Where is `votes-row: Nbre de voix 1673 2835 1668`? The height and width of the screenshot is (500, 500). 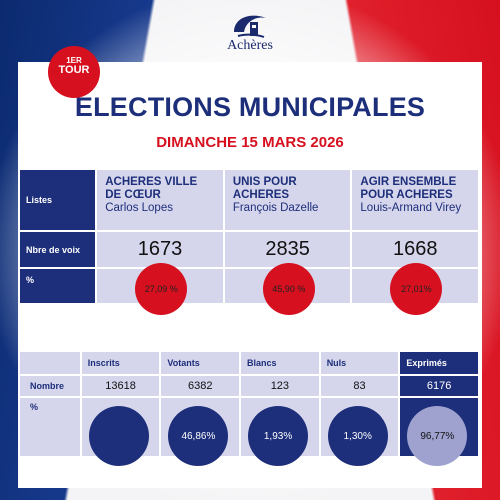 votes-row: Nbre de voix 1673 2835 1668 is located at coordinates (249, 249).